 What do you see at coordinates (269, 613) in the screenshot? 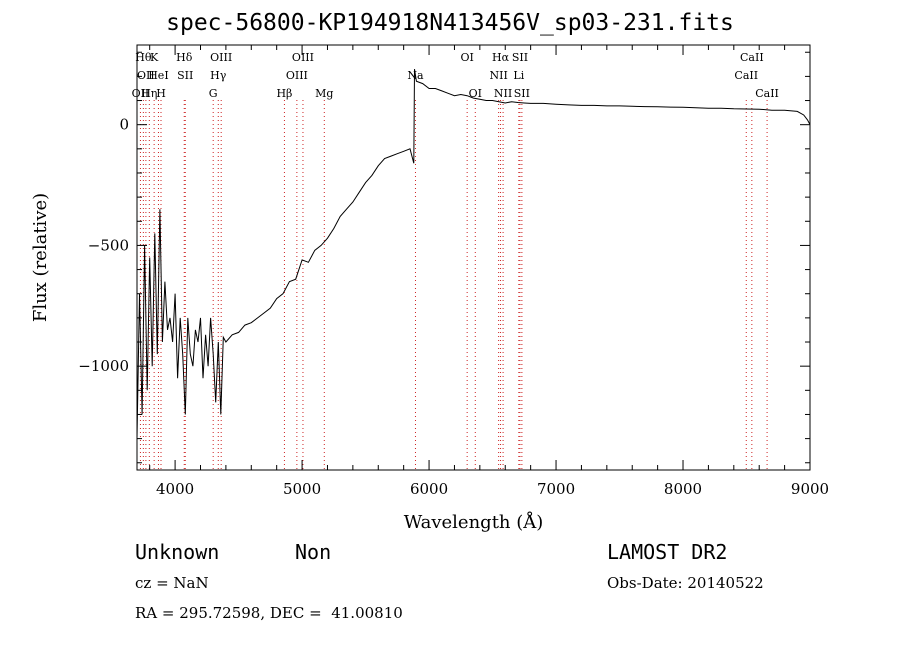
I see `coordinates: RA = 295.72598, DEC = 41.00810` at bounding box center [269, 613].